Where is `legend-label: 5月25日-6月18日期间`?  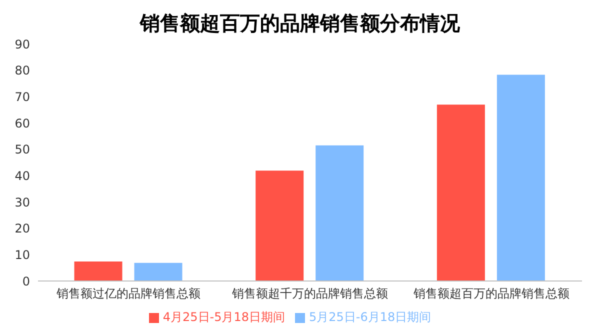 legend-label: 5月25日-6月18日期间 is located at coordinates (370, 317).